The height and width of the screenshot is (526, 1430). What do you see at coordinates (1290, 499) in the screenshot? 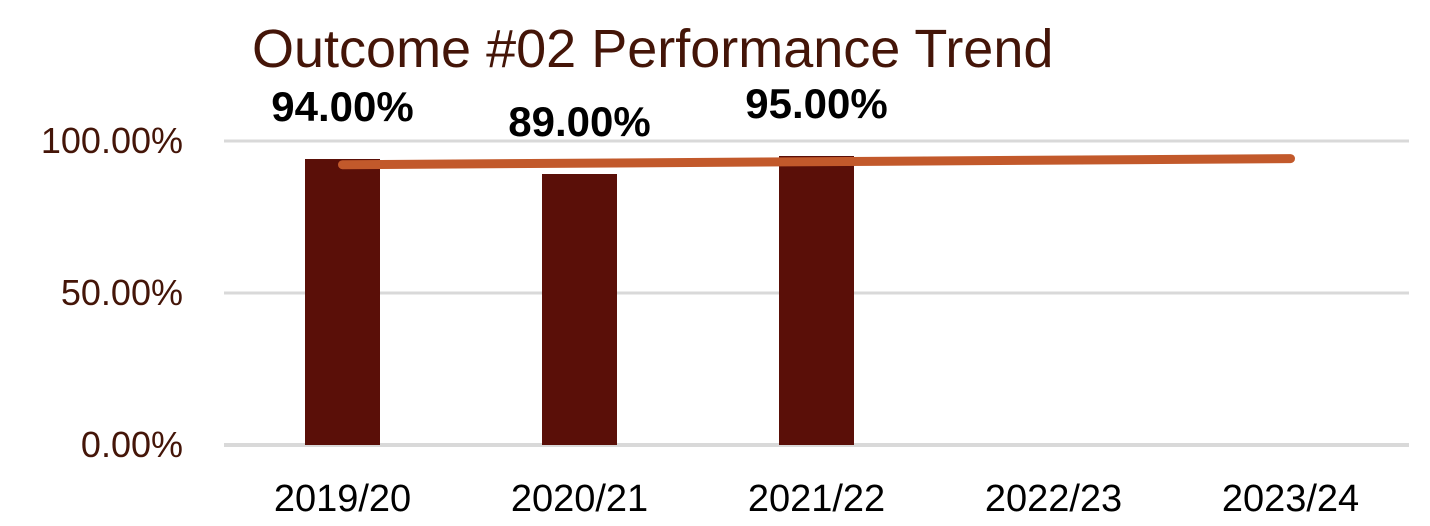
I see `x-tick-label: 2023/24` at bounding box center [1290, 499].